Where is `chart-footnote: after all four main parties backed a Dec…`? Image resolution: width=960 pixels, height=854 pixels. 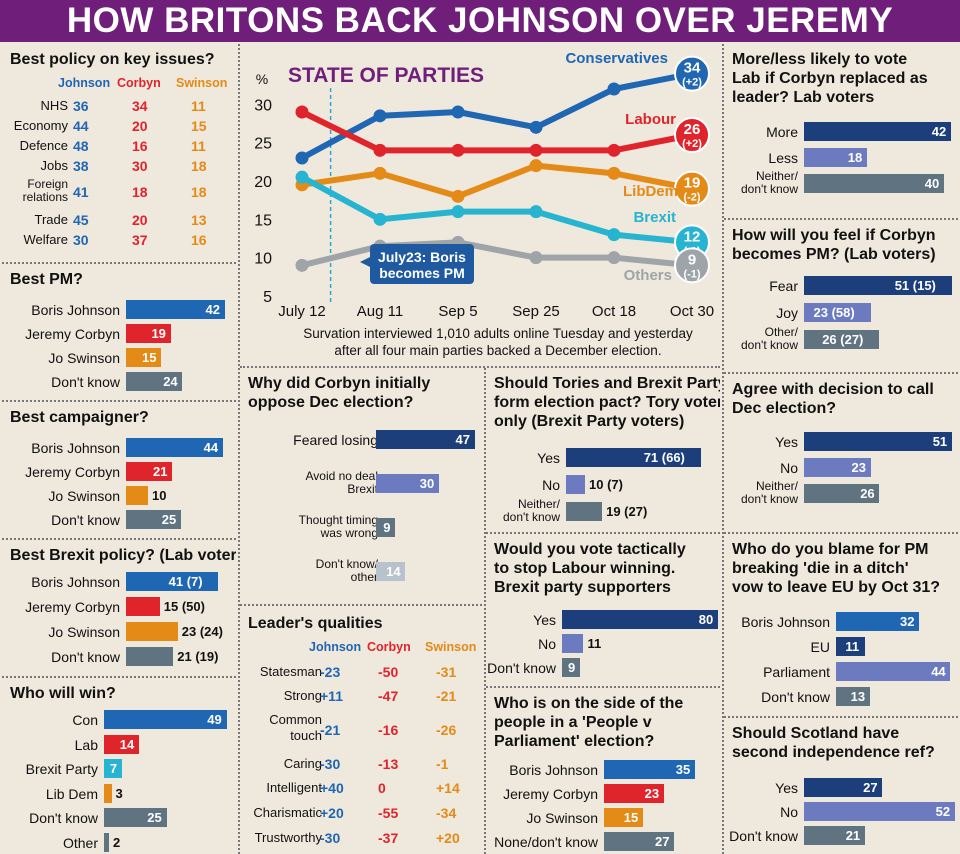
chart-footnote: after all four main parties backed a Dec… is located at coordinates (497, 350).